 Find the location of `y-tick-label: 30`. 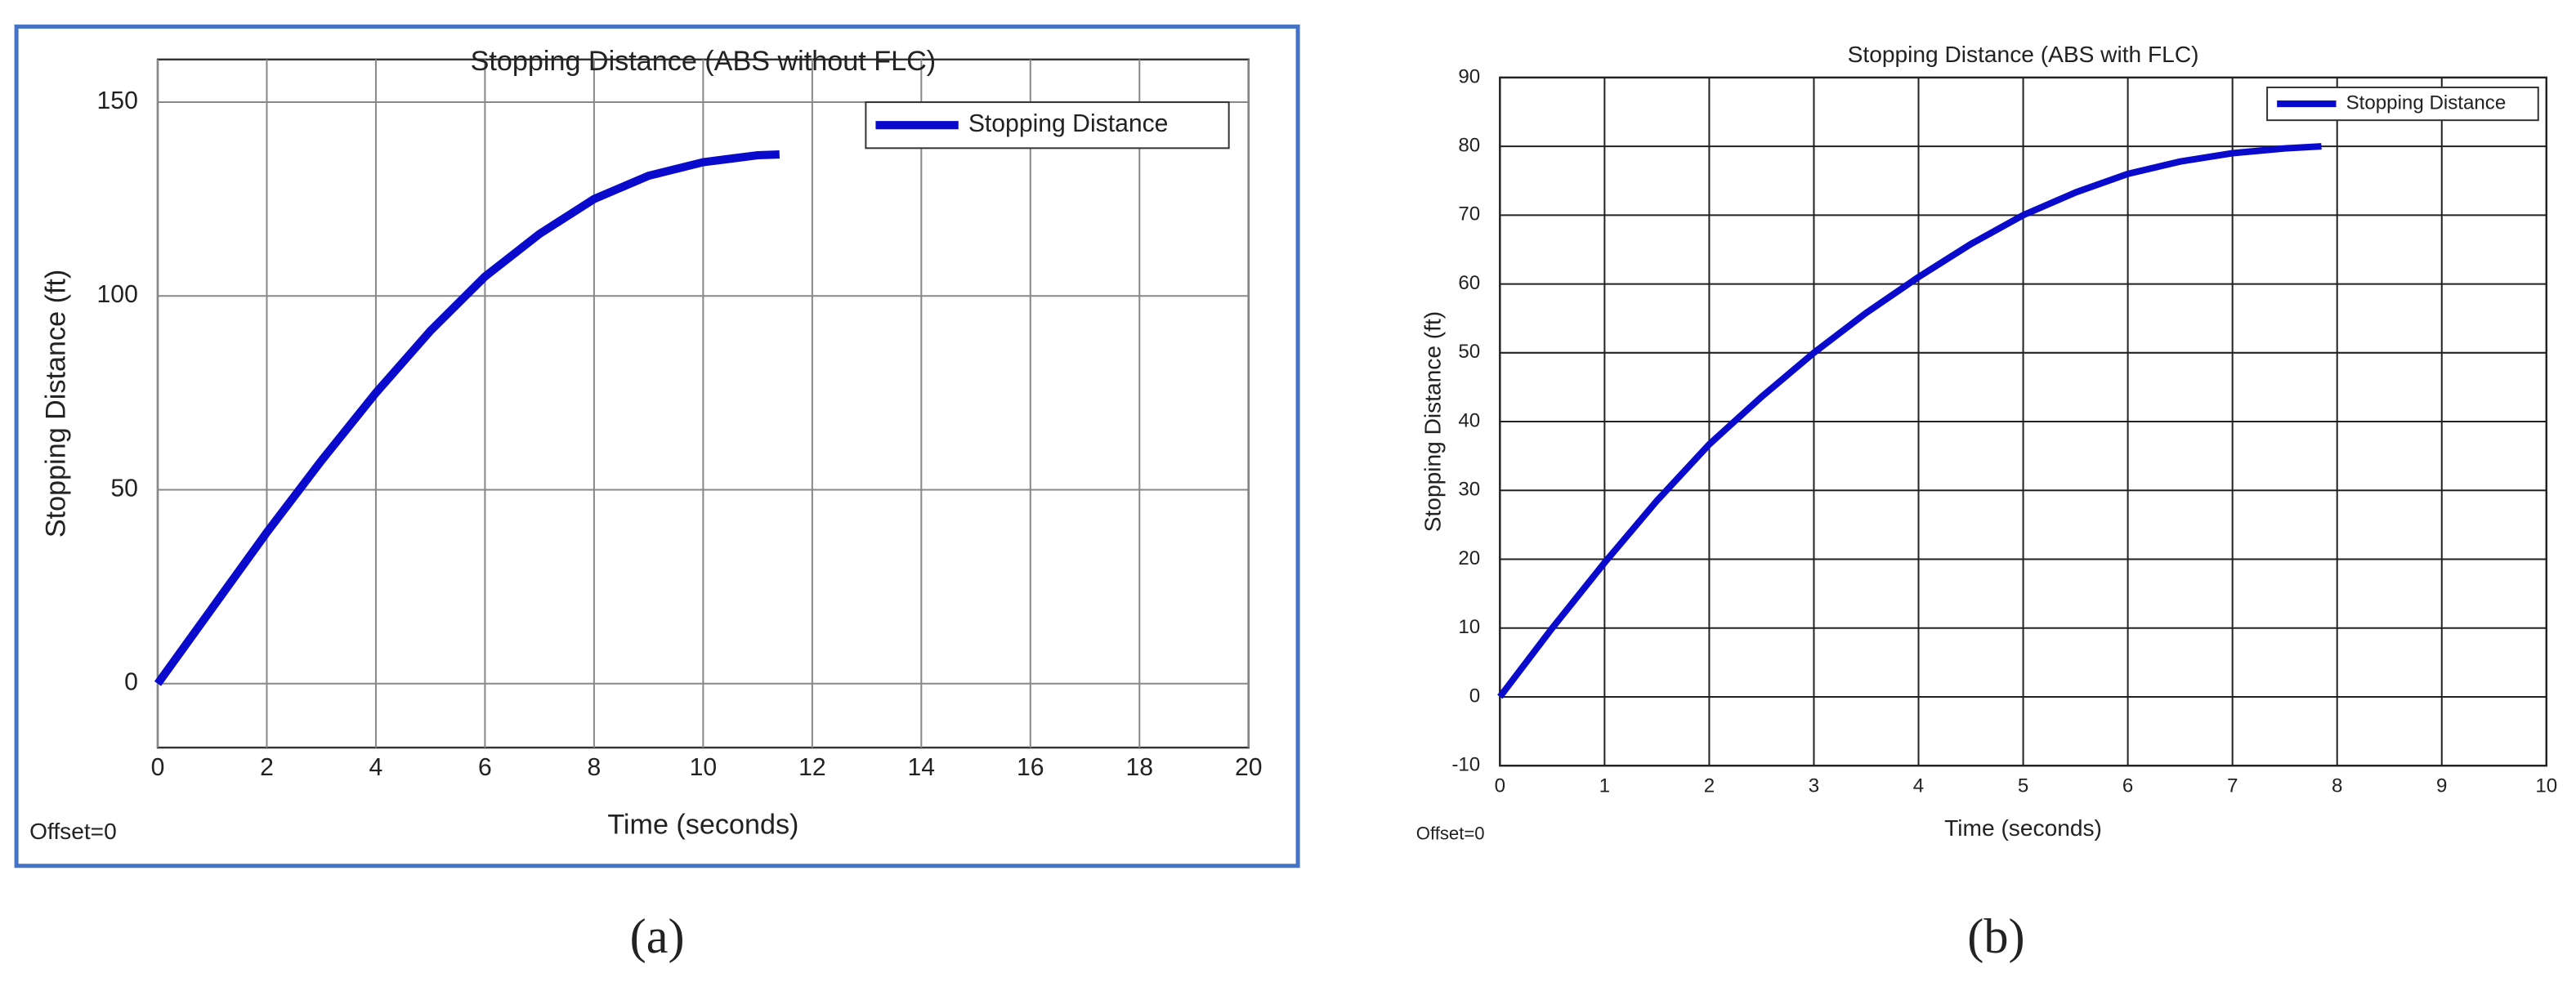

y-tick-label: 30 is located at coordinates (1469, 490).